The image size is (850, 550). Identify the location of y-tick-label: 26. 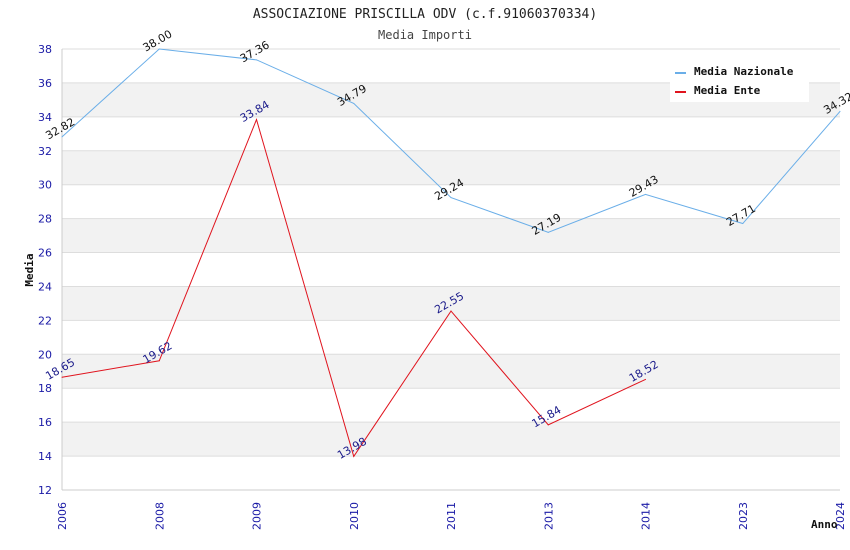
(45, 253).